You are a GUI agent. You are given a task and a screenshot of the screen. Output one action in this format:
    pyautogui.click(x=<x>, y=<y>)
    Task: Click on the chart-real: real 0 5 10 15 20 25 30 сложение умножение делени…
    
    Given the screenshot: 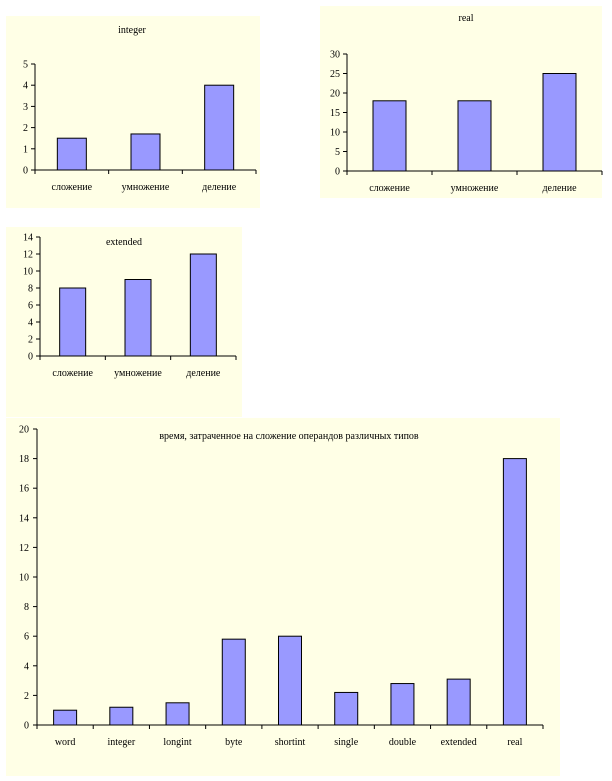 What is the action you would take?
    pyautogui.click(x=466, y=103)
    